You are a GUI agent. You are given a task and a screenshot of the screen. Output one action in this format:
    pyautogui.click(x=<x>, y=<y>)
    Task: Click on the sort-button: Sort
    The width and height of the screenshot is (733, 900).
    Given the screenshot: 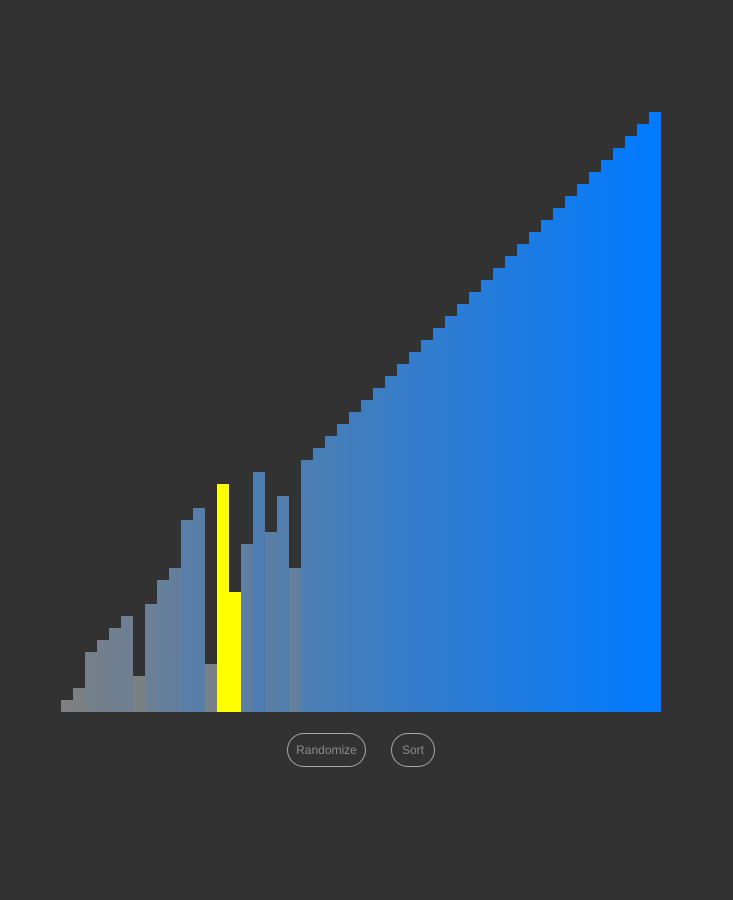 What is the action you would take?
    pyautogui.click(x=413, y=750)
    